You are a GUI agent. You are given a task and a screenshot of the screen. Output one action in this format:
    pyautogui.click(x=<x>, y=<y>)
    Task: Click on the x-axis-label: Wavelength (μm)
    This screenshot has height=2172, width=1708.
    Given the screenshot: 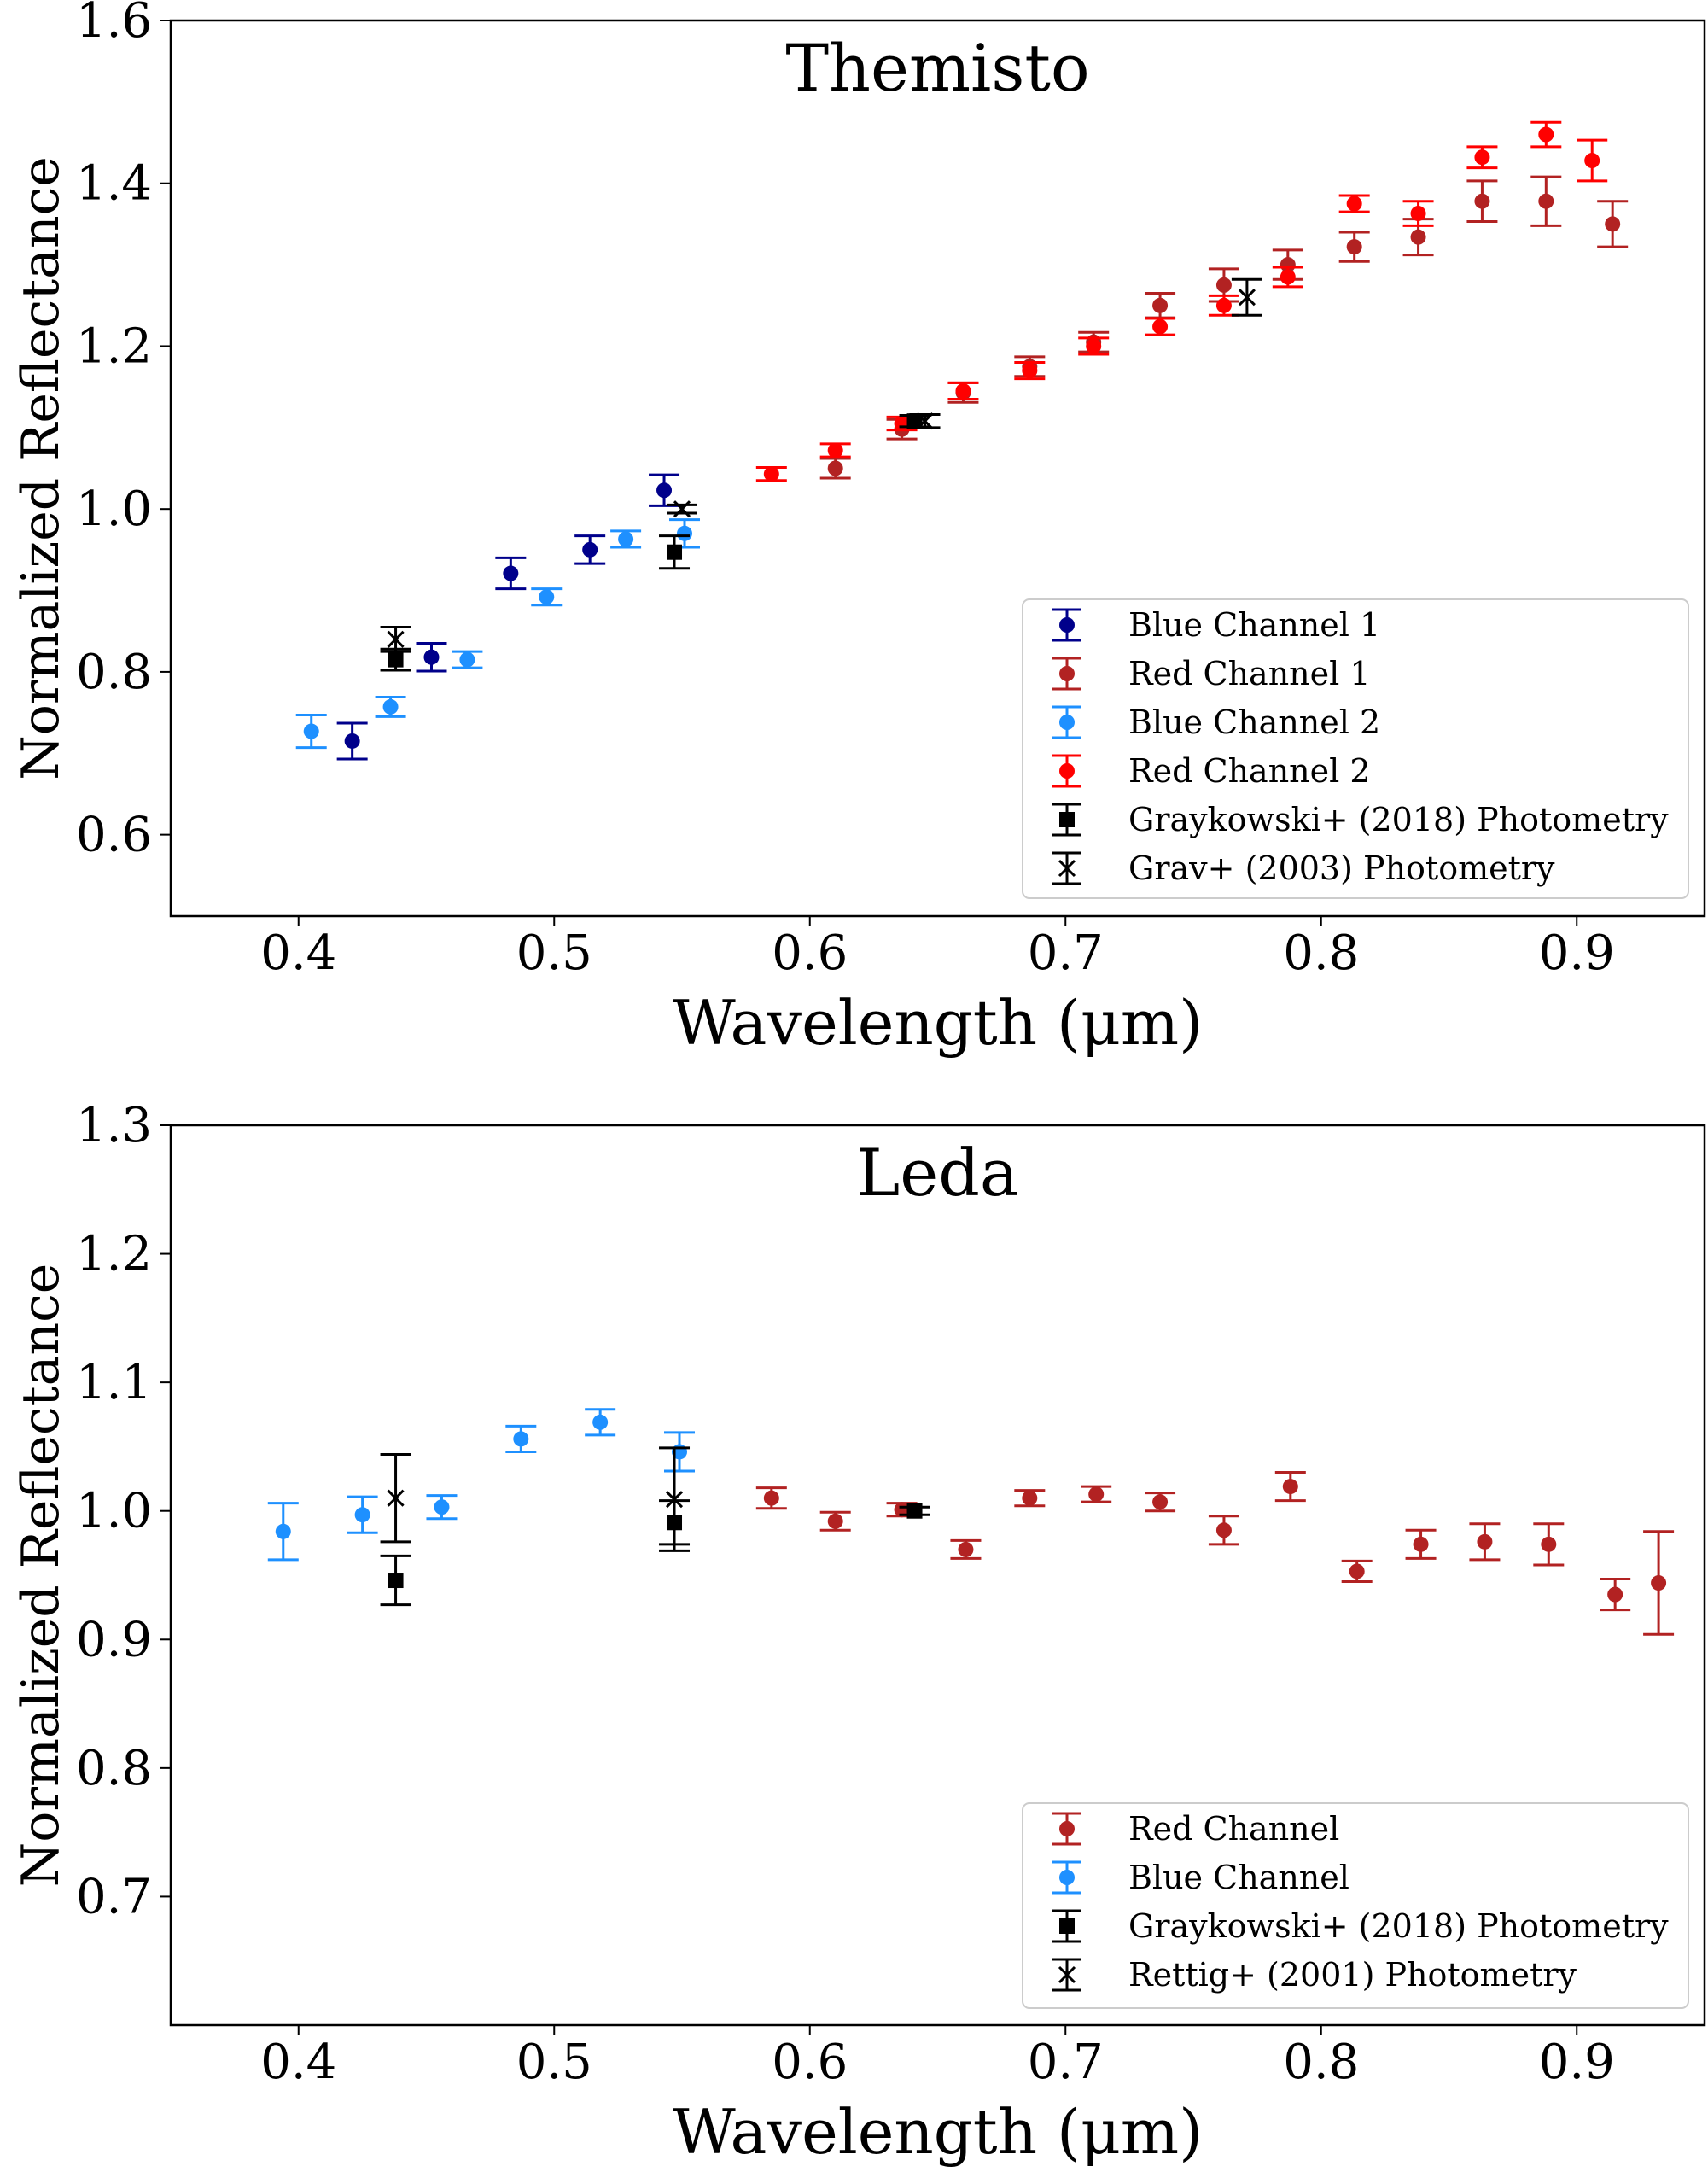 What is the action you would take?
    pyautogui.click(x=938, y=2132)
    